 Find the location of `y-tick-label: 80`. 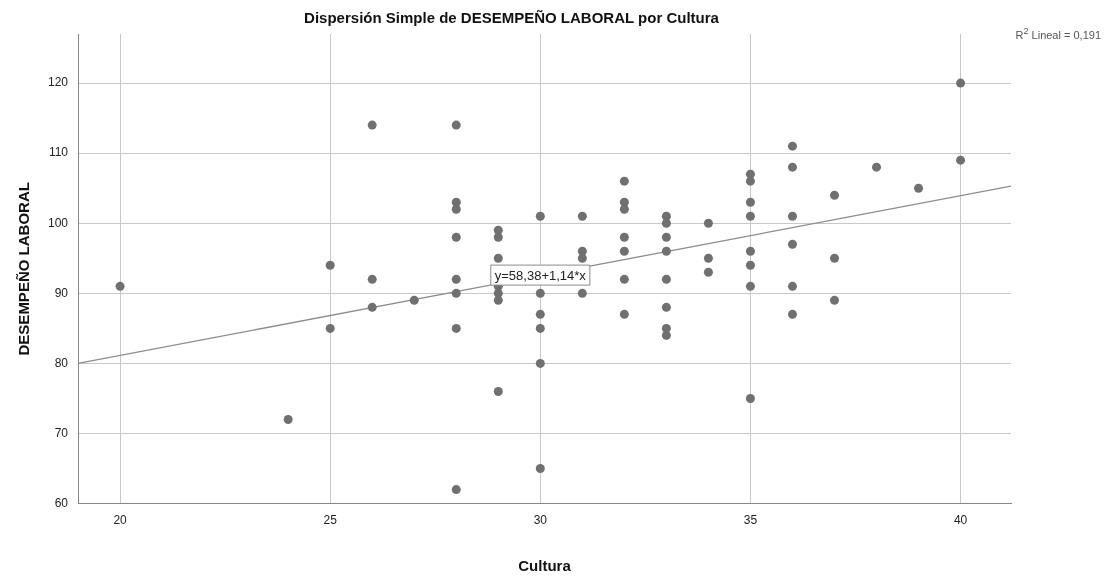

y-tick-label: 80 is located at coordinates (61, 362).